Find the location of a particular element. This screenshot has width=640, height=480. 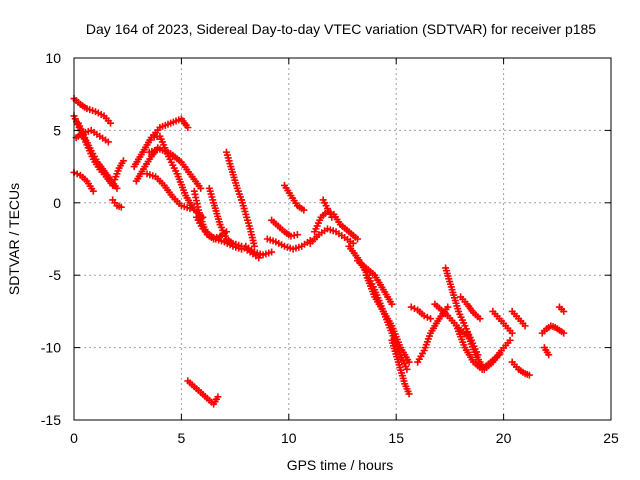

x-tick-label: 10 is located at coordinates (289, 438).